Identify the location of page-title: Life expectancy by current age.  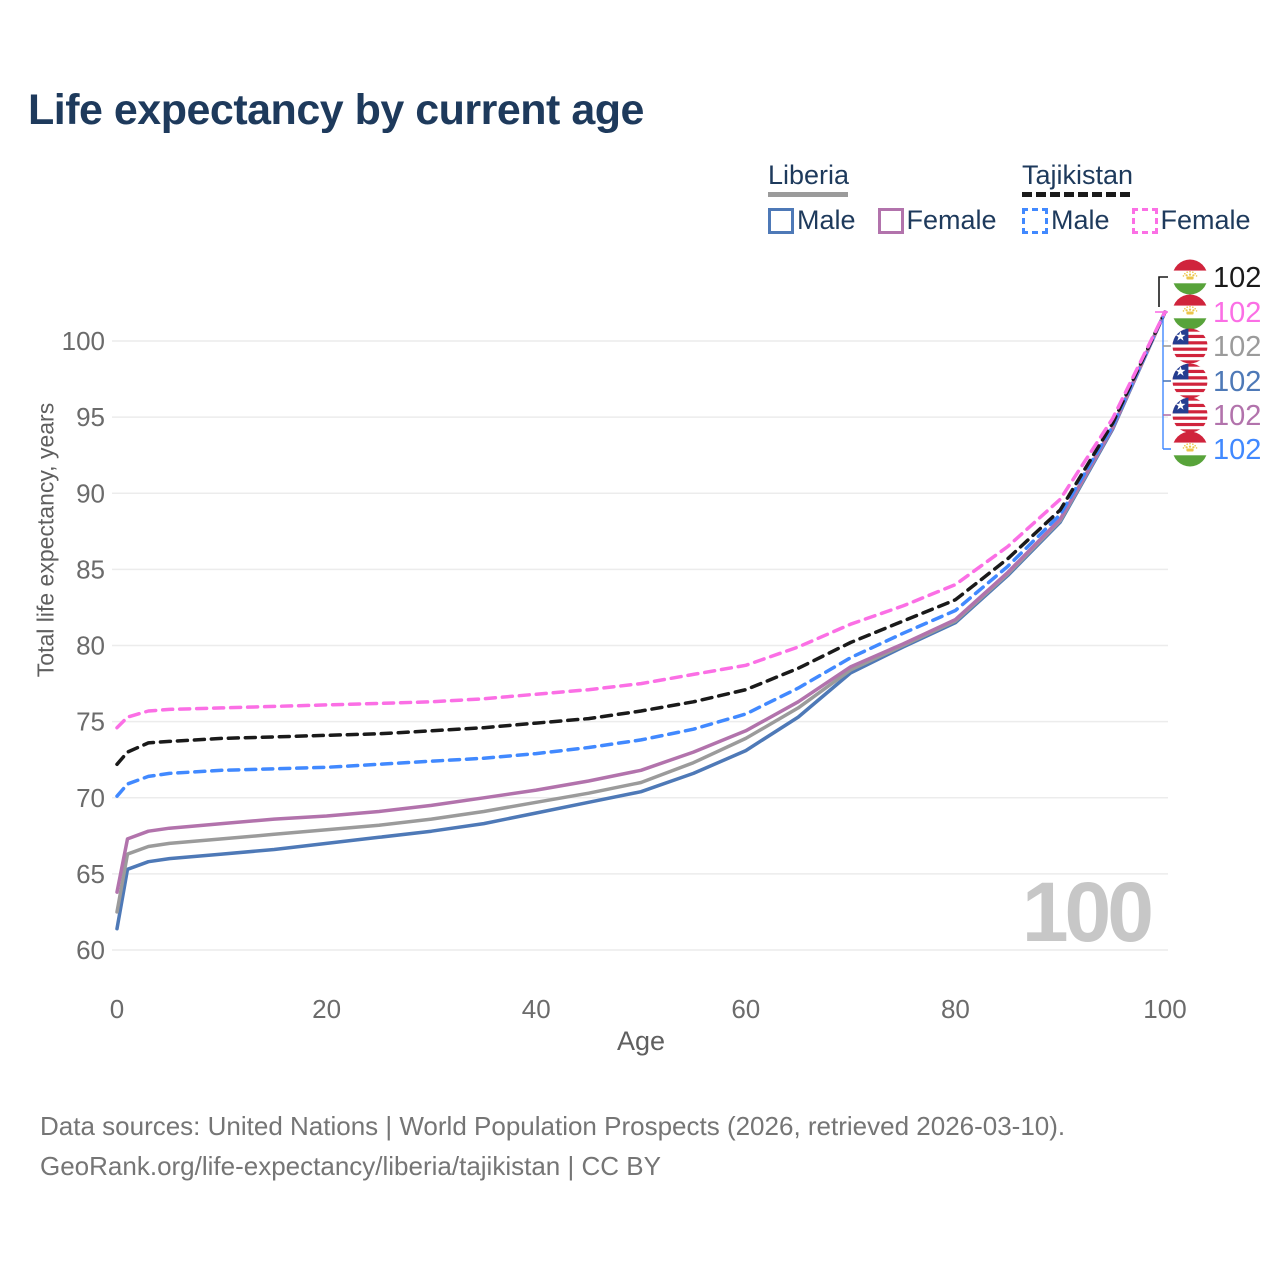
(336, 110).